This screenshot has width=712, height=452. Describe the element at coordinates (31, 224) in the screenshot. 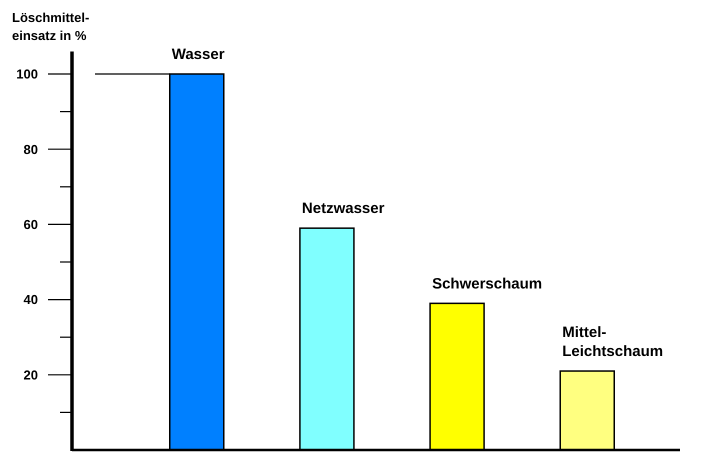

I see `y-tick-label: 60` at that location.